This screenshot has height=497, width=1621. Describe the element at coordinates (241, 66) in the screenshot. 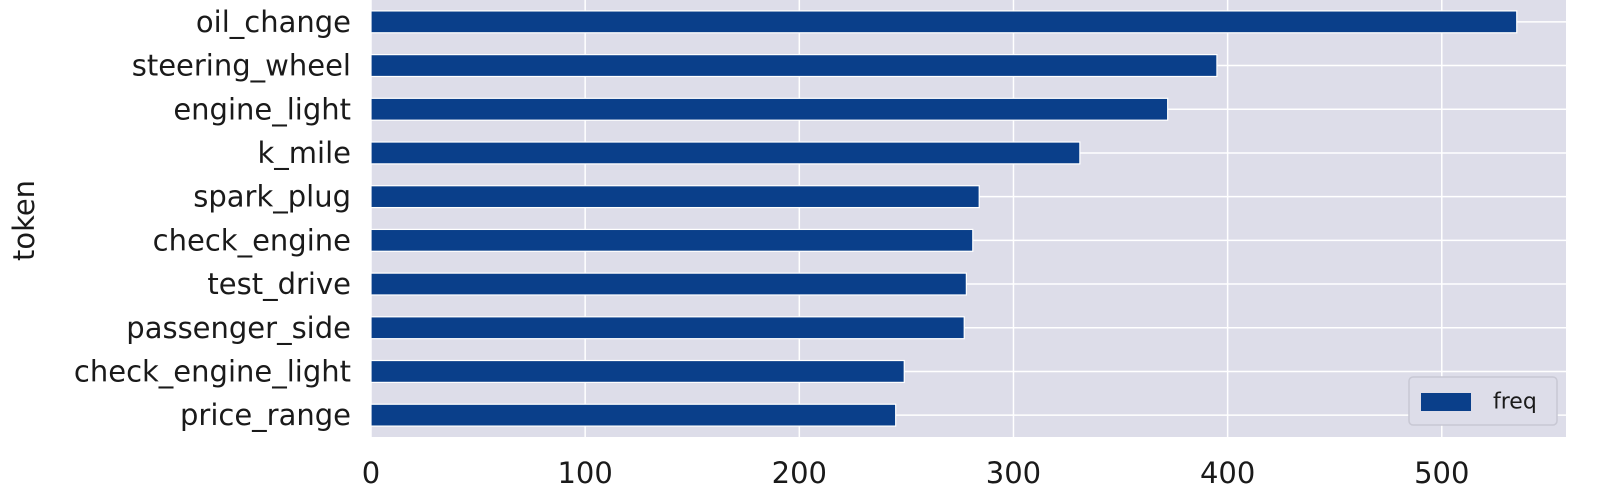

I see `y-tick-label: steering_wheel` at that location.